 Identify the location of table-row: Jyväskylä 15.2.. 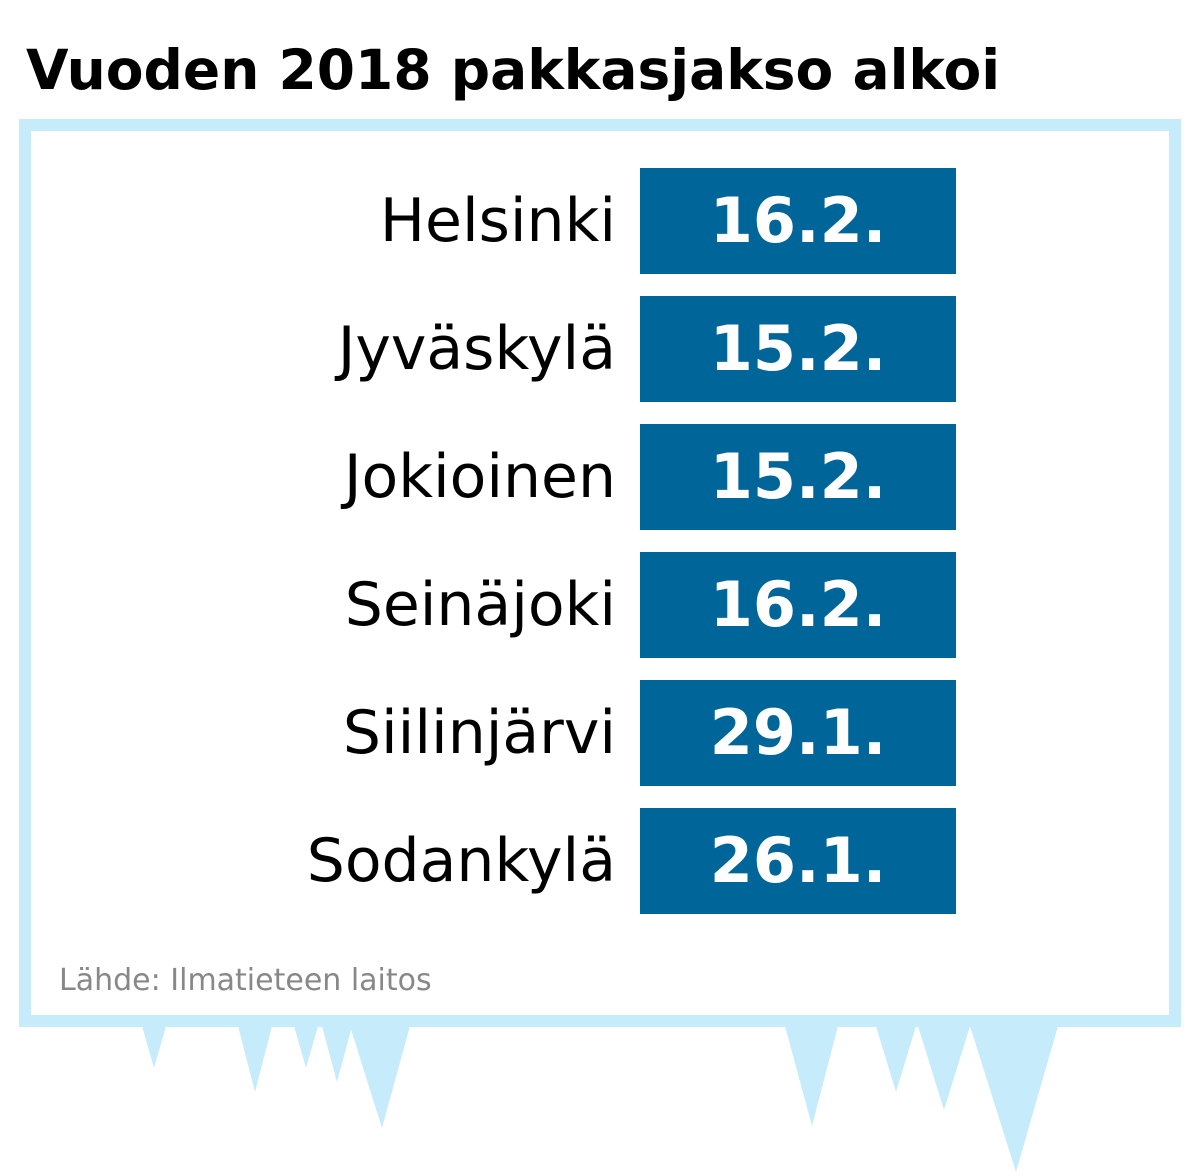
(612, 349).